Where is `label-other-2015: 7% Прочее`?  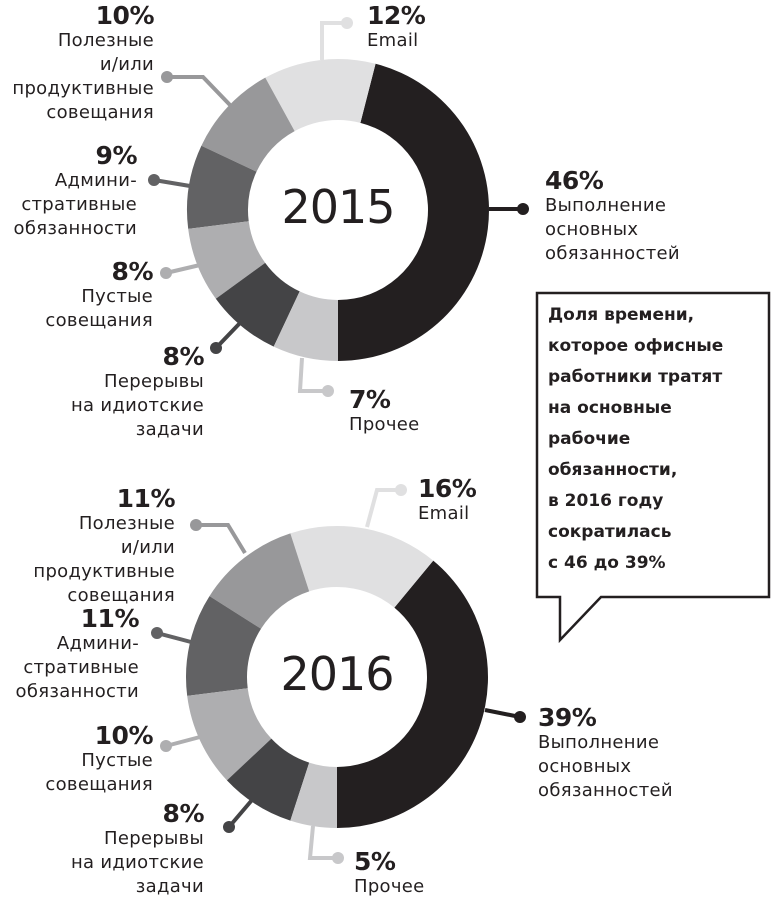
label-other-2015: 7% Прочее is located at coordinates (384, 411).